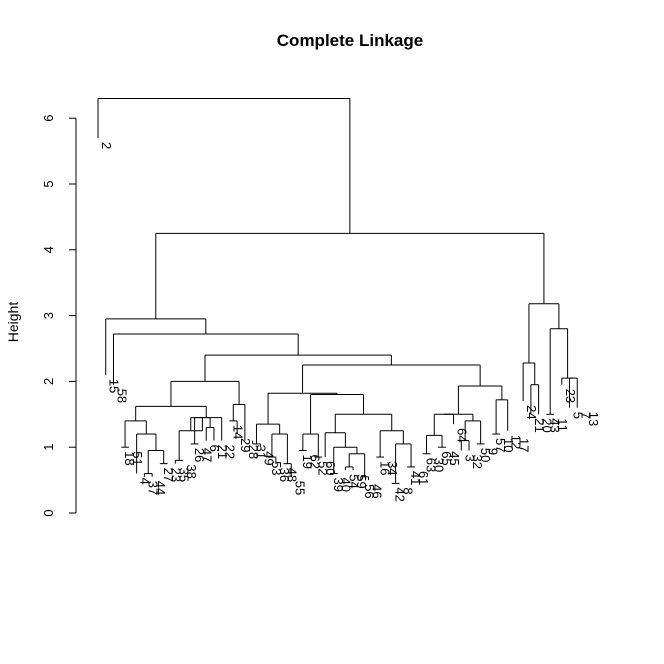  Describe the element at coordinates (106, 145) in the screenshot. I see `leaf-label: 2` at that location.